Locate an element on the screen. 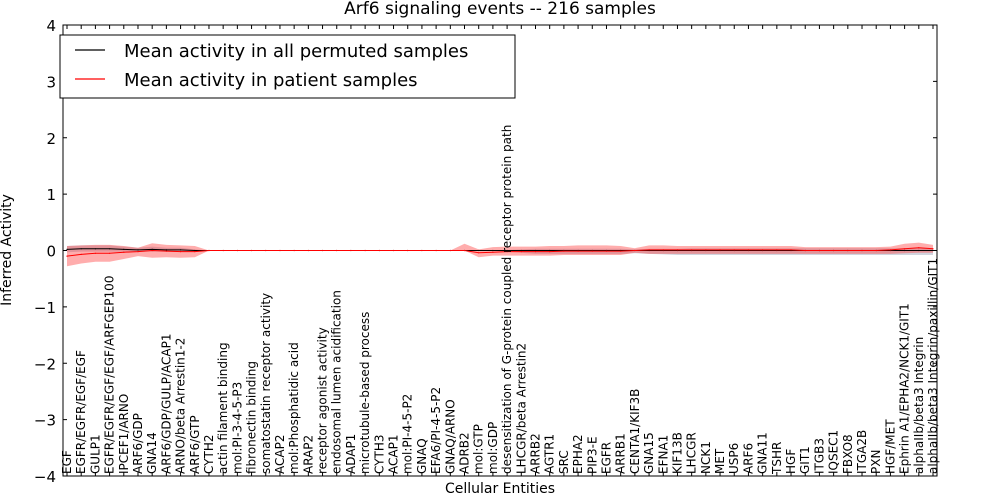 This screenshot has width=1000, height=500. x-tick-label: alphaIIb/beta3 Integrin is located at coordinates (919, 405).